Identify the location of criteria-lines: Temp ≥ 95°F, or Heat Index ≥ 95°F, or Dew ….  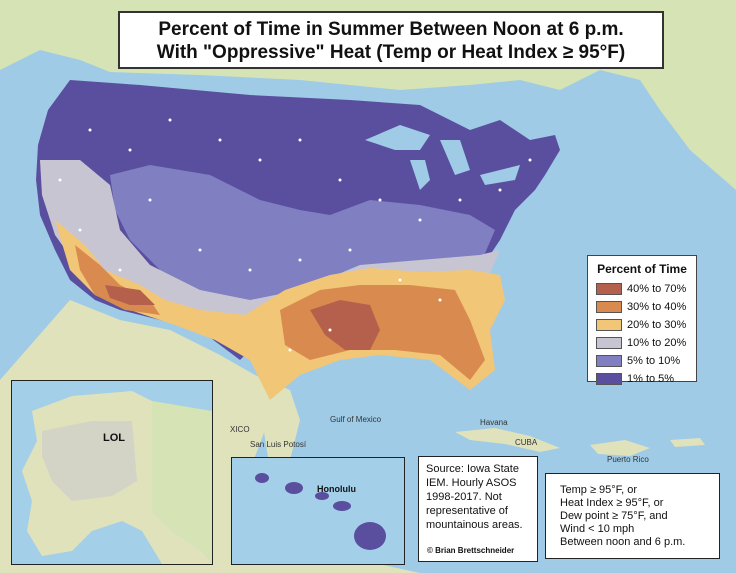
(632, 516).